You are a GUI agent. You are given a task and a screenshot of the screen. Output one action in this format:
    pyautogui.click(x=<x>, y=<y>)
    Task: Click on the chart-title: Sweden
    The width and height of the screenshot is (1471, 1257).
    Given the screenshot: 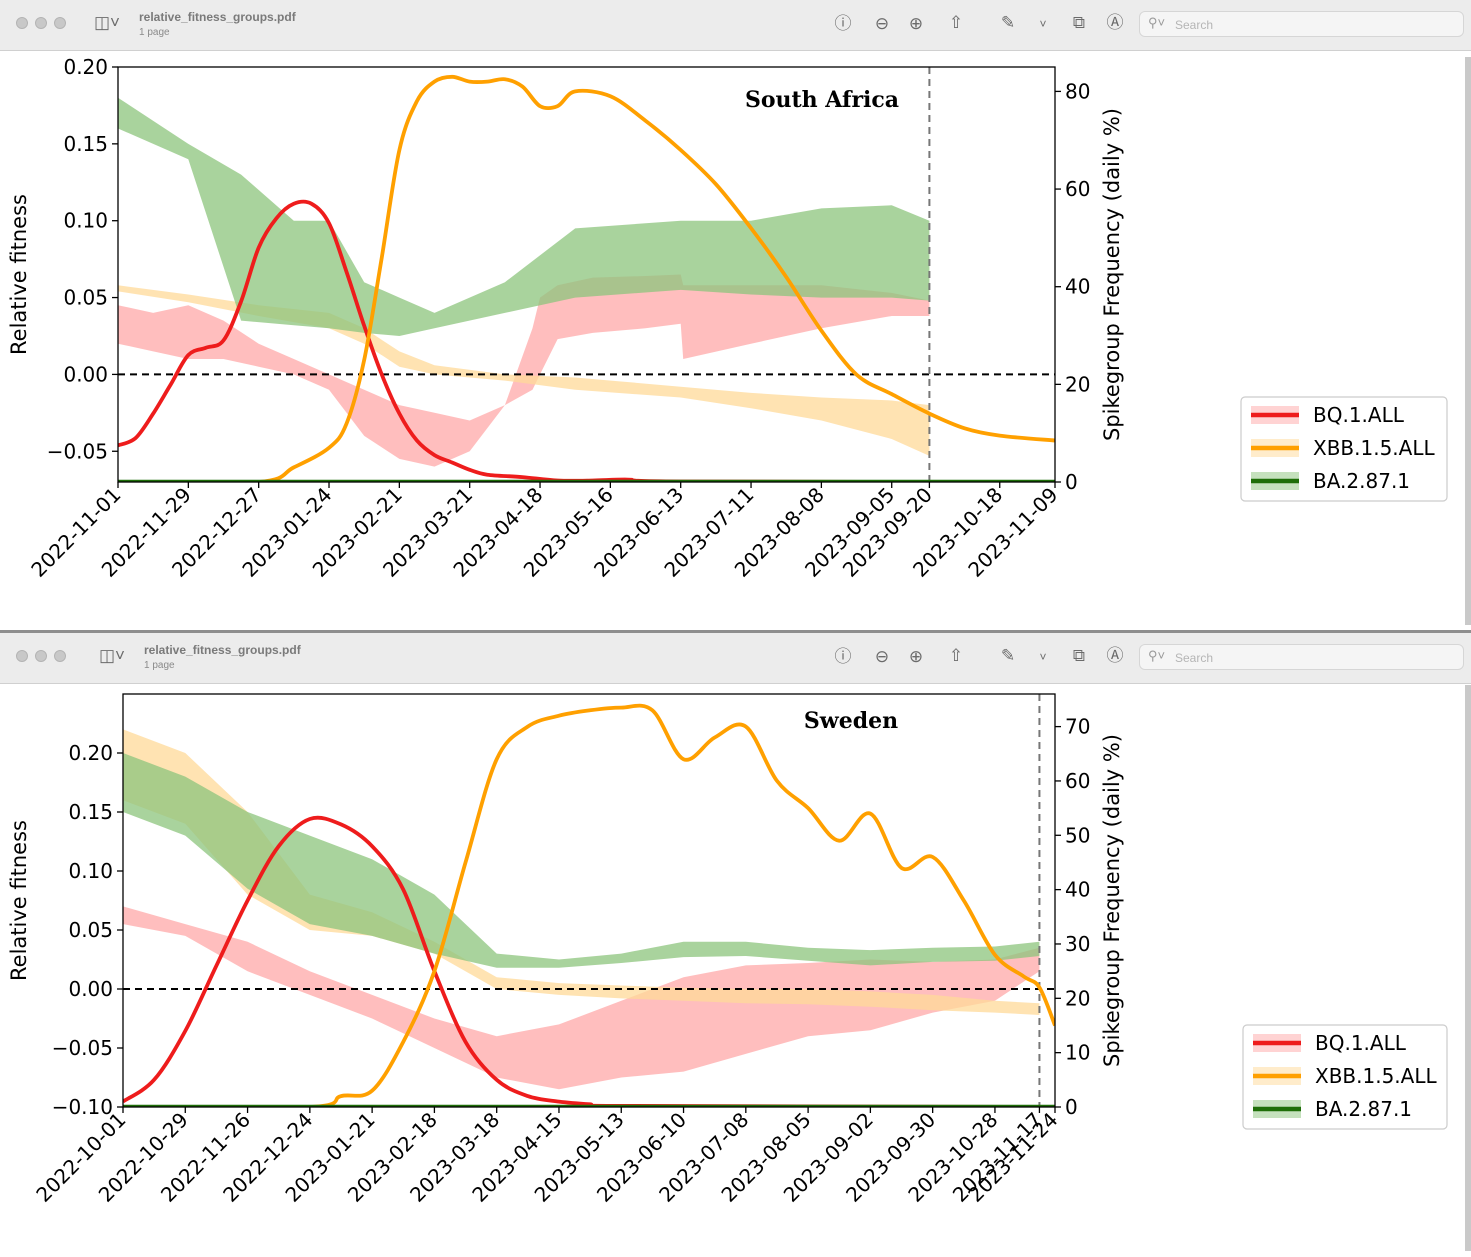 What is the action you would take?
    pyautogui.click(x=851, y=721)
    